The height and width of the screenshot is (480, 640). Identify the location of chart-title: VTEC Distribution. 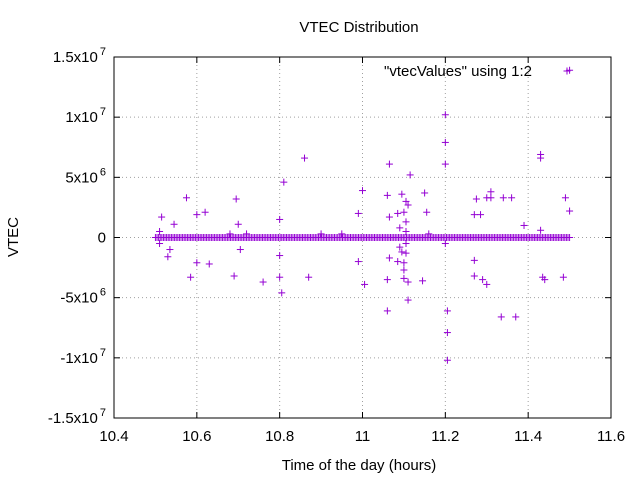
(358, 27).